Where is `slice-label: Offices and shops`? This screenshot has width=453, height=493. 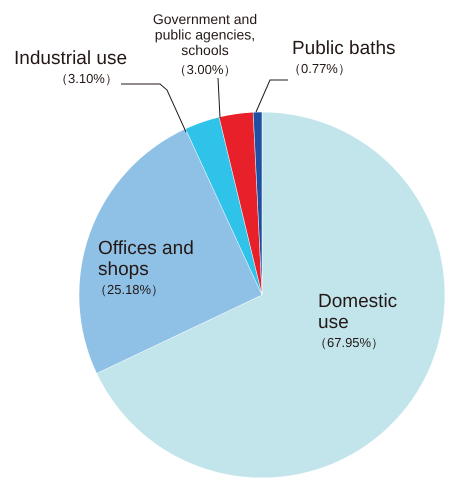
slice-label: Offices and shops is located at coordinates (146, 259).